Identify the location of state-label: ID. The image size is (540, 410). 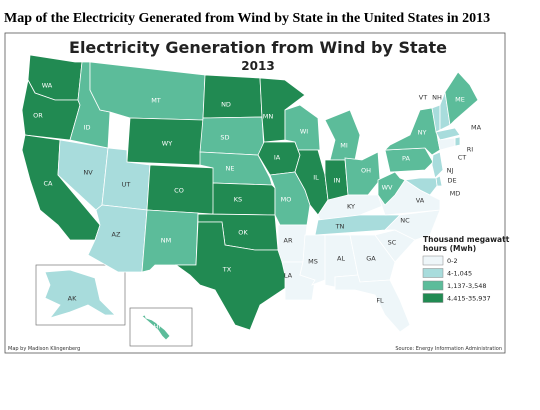
(87, 128).